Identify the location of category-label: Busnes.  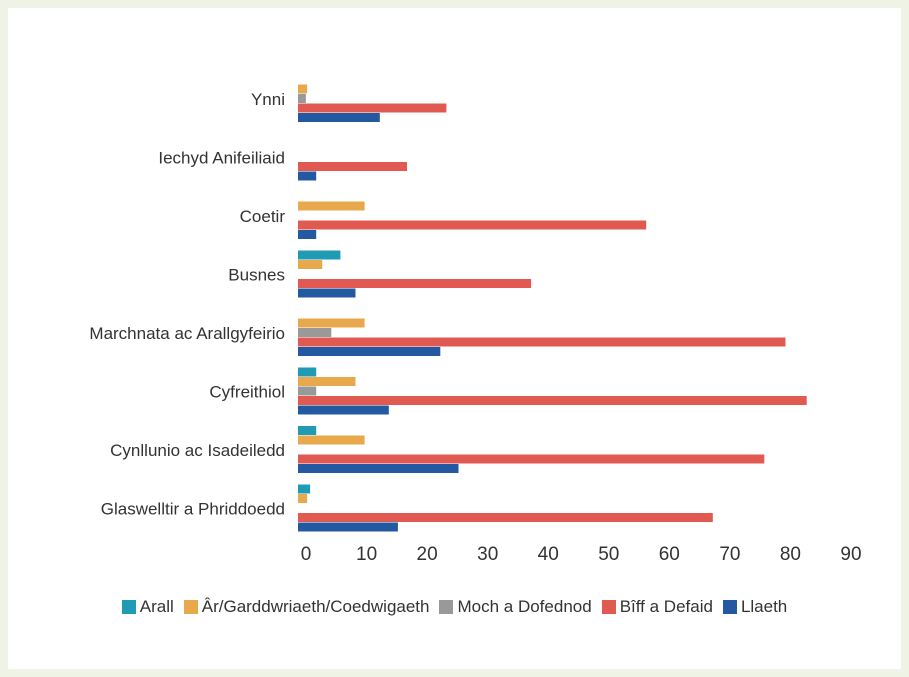
(256, 274).